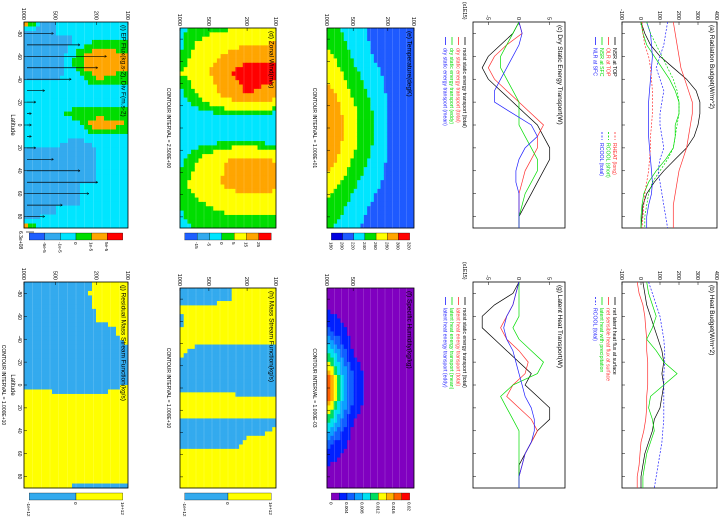 The image size is (725, 525). Describe the element at coordinates (608, 62) in the screenshot. I see `legend-label: OLR at TOP` at that location.